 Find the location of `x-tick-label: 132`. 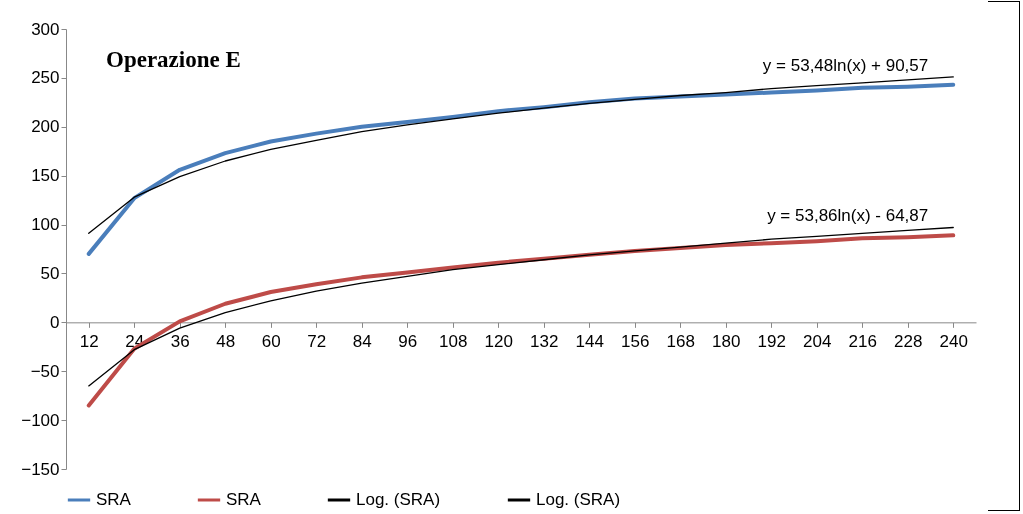

x-tick-label: 132 is located at coordinates (544, 341).